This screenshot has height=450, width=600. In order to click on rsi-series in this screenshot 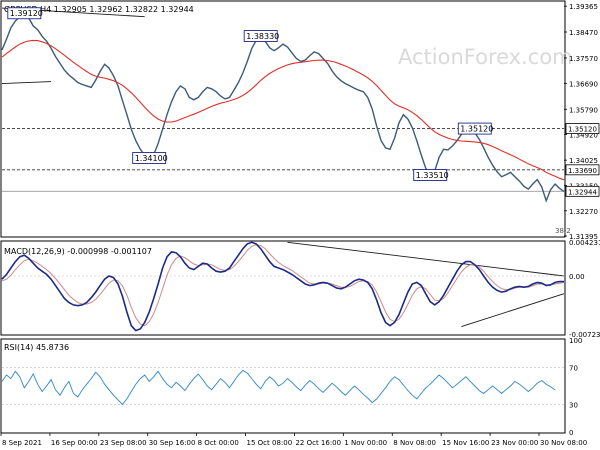, I will do `click(278, 387)`.